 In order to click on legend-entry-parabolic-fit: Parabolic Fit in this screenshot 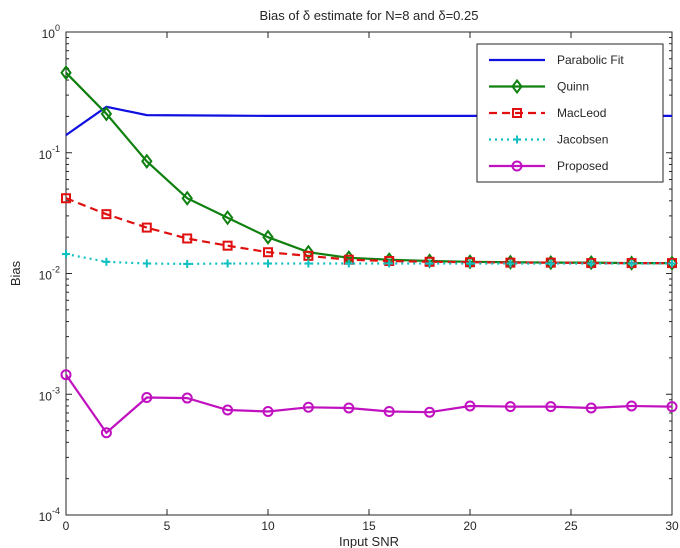, I will do `click(556, 60)`.